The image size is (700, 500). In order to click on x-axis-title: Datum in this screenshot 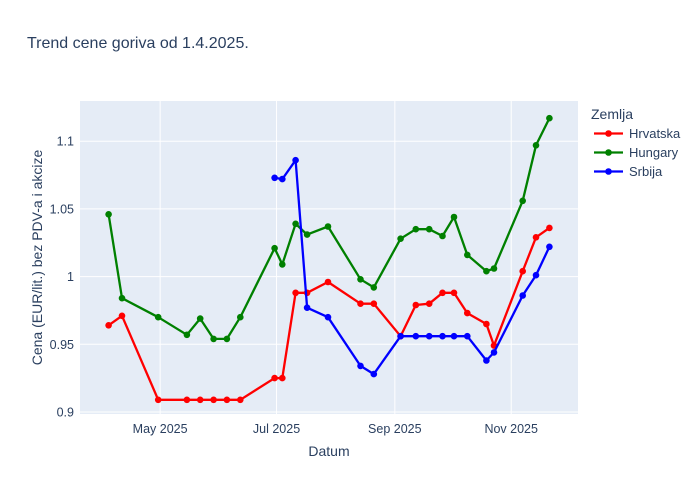, I will do `click(328, 451)`.